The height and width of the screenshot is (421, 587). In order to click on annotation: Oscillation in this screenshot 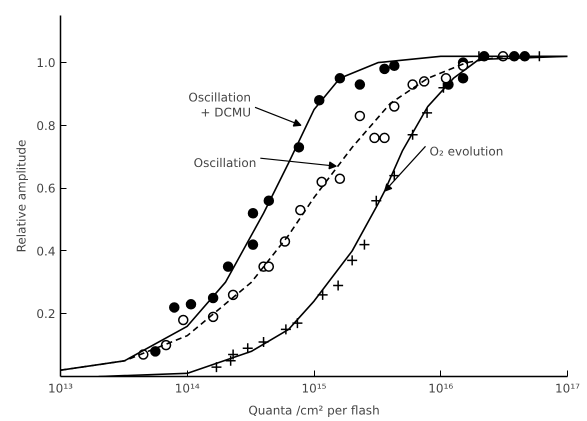, I will do `click(225, 163)`.